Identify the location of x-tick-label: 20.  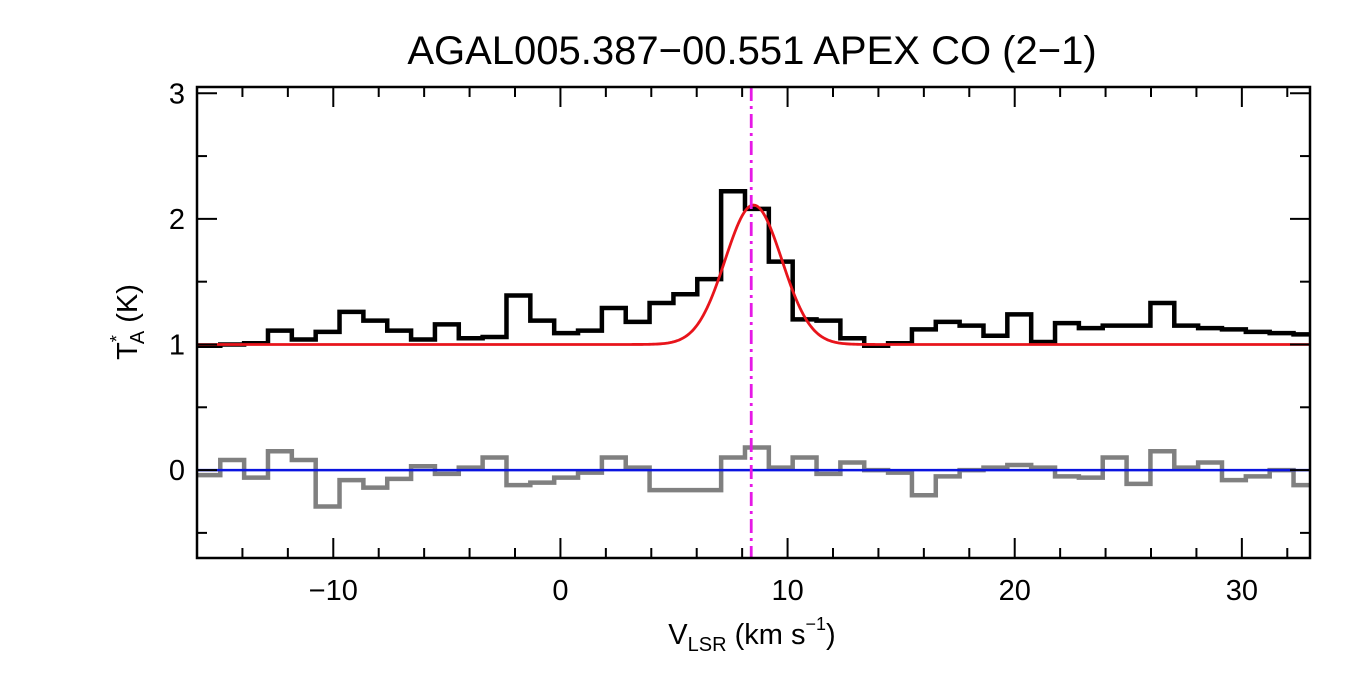
(1015, 591).